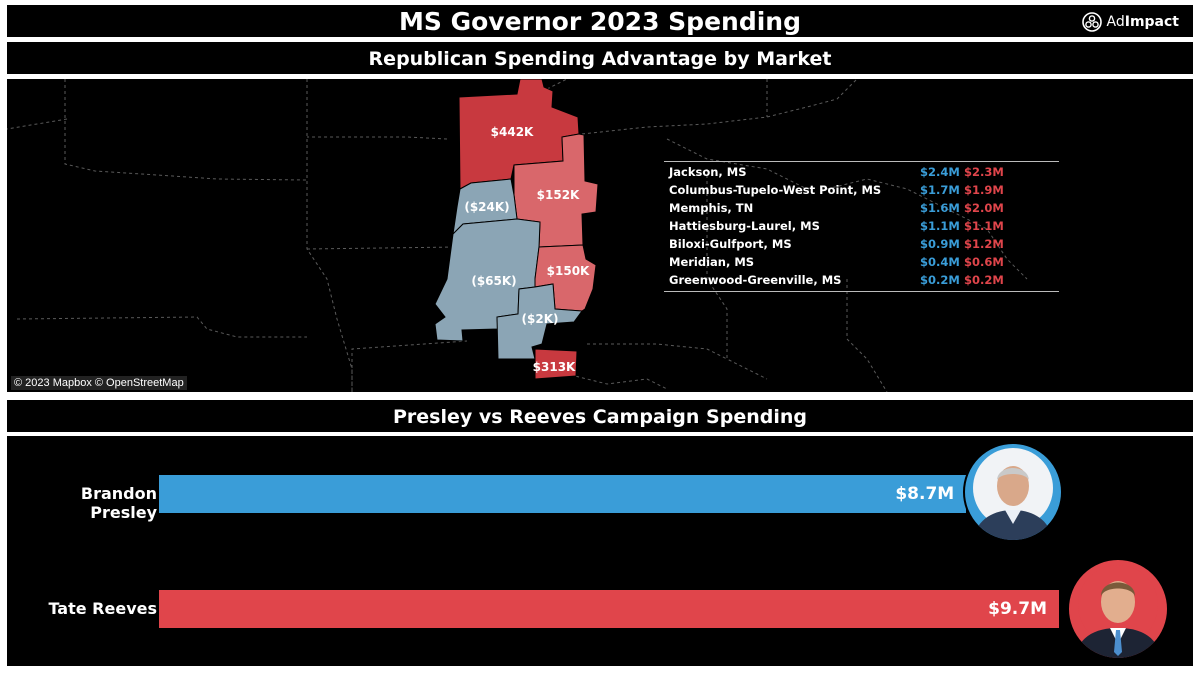 This screenshot has height=675, width=1200. Describe the element at coordinates (940, 244) in the screenshot. I see `dem-spend: $0.9M` at that location.